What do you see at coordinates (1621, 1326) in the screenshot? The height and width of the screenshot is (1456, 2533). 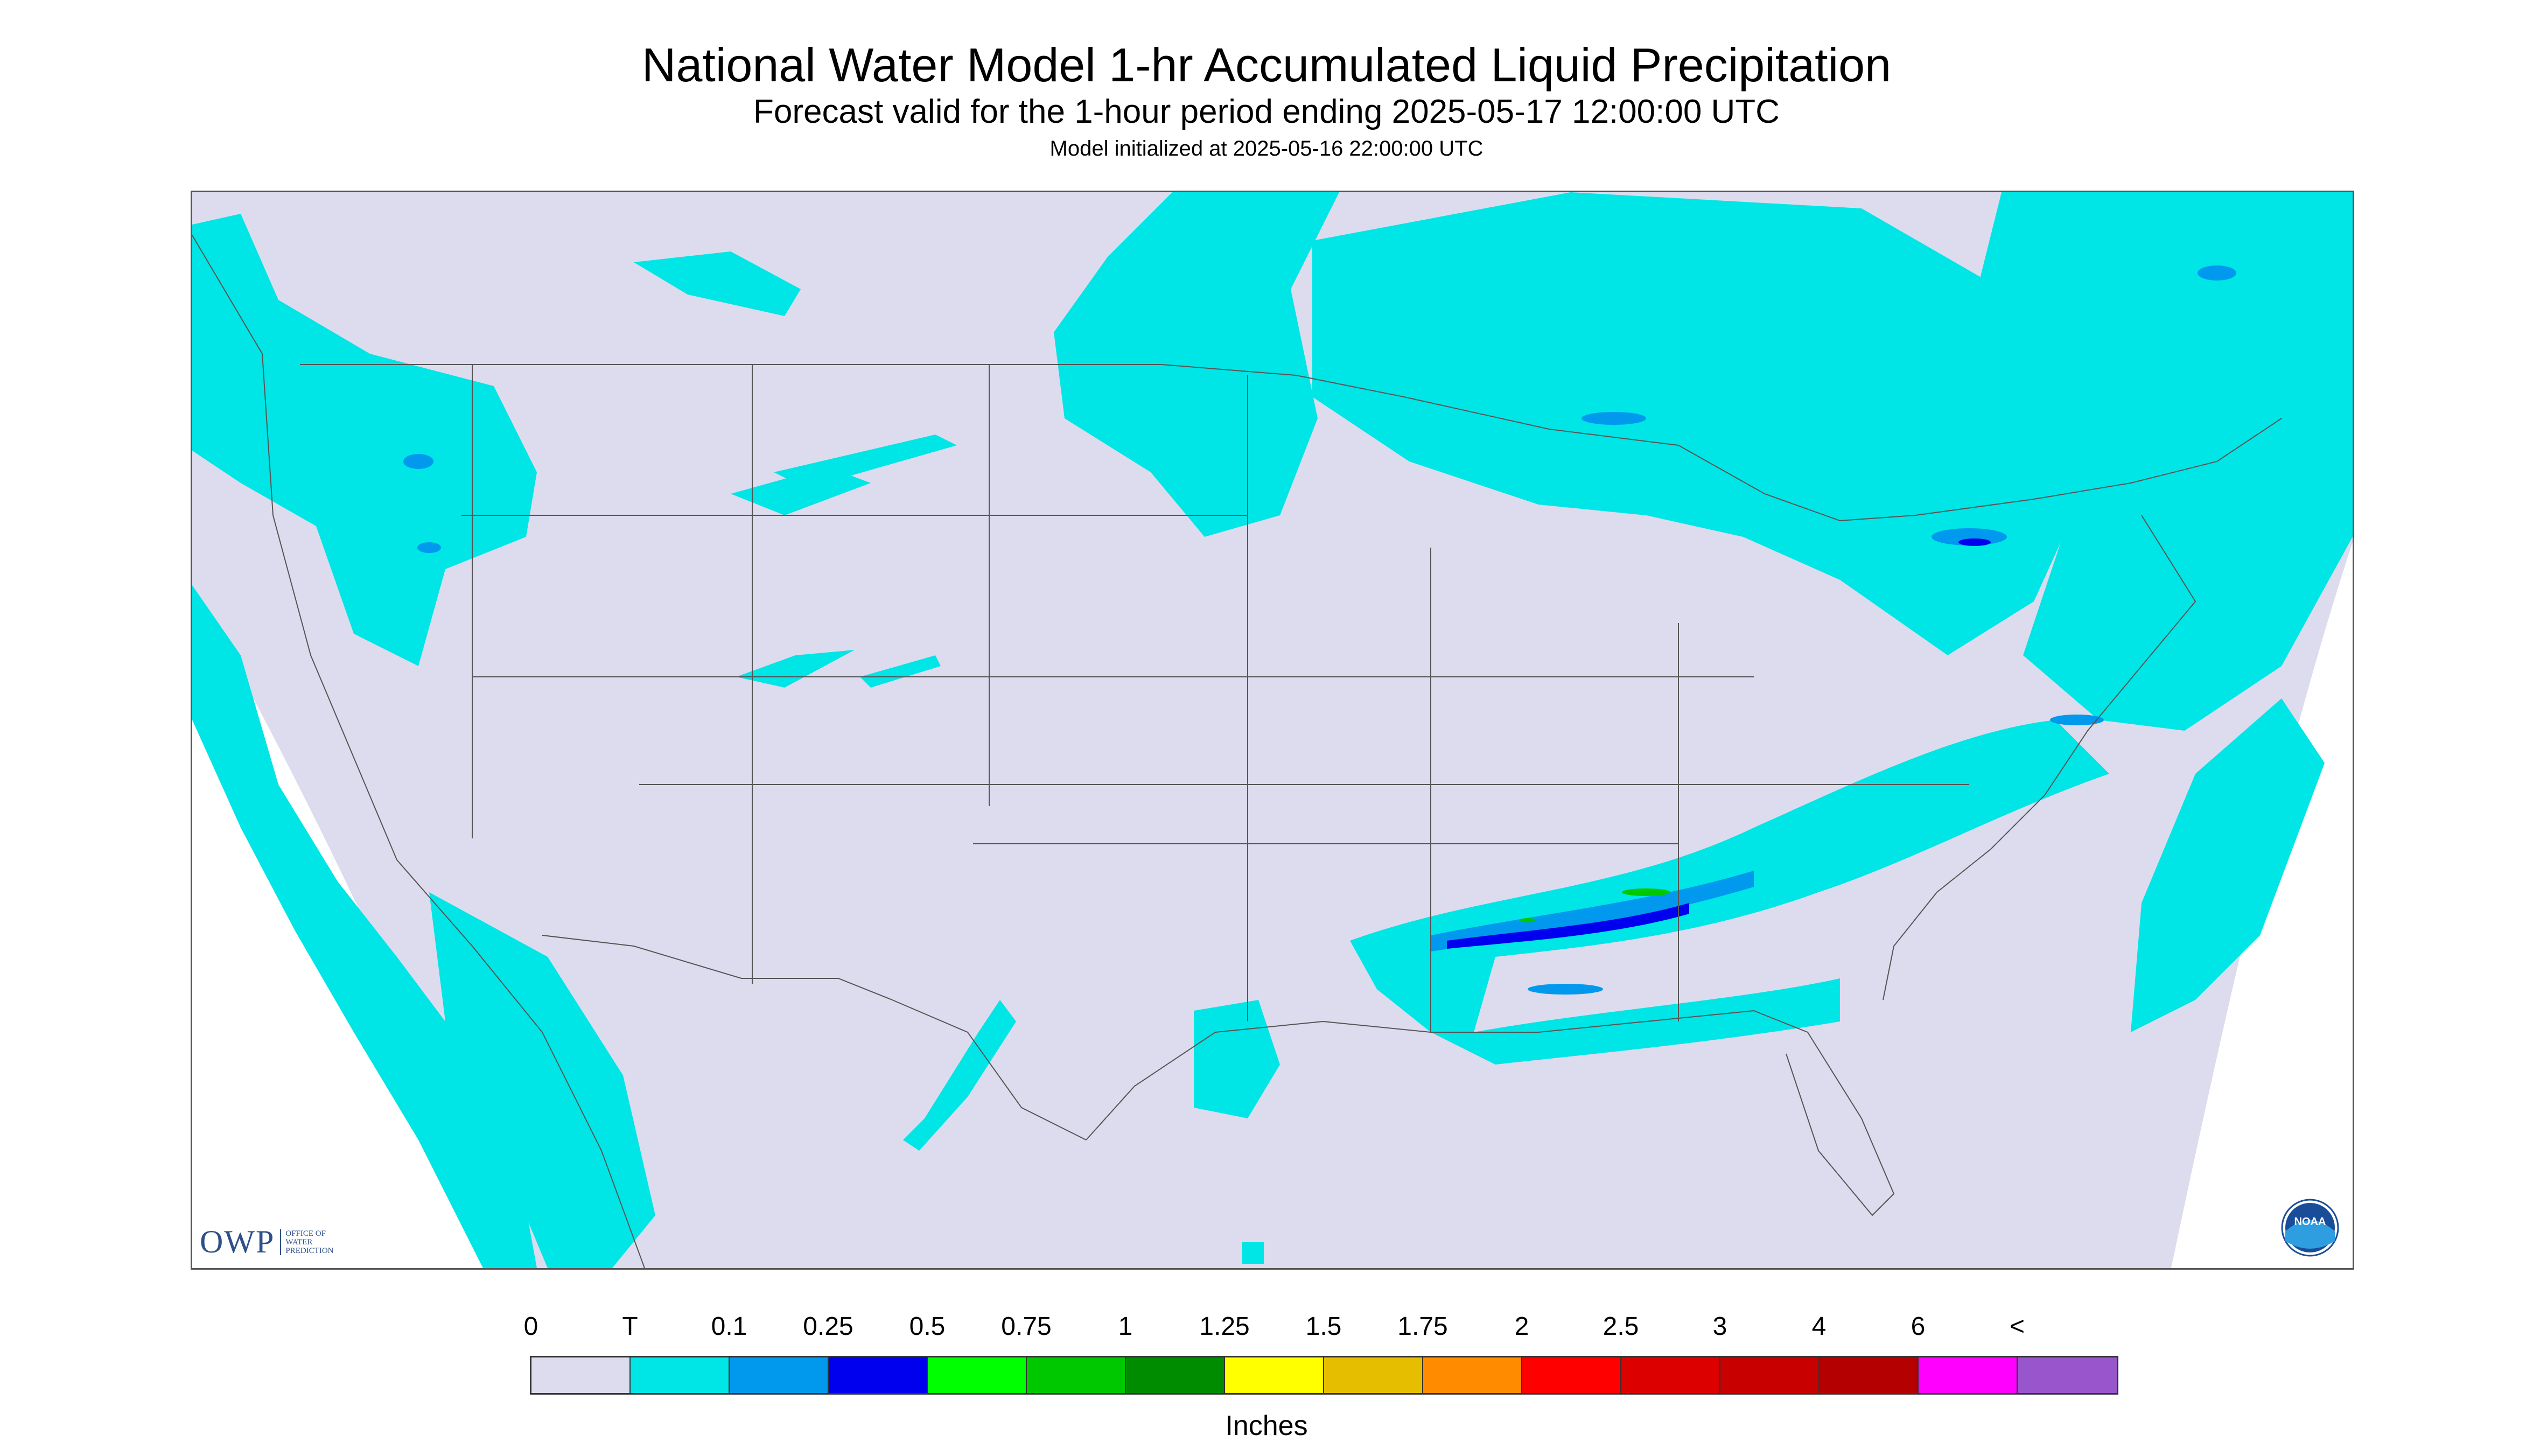 I see `legend-tick-label: 2.5` at bounding box center [1621, 1326].